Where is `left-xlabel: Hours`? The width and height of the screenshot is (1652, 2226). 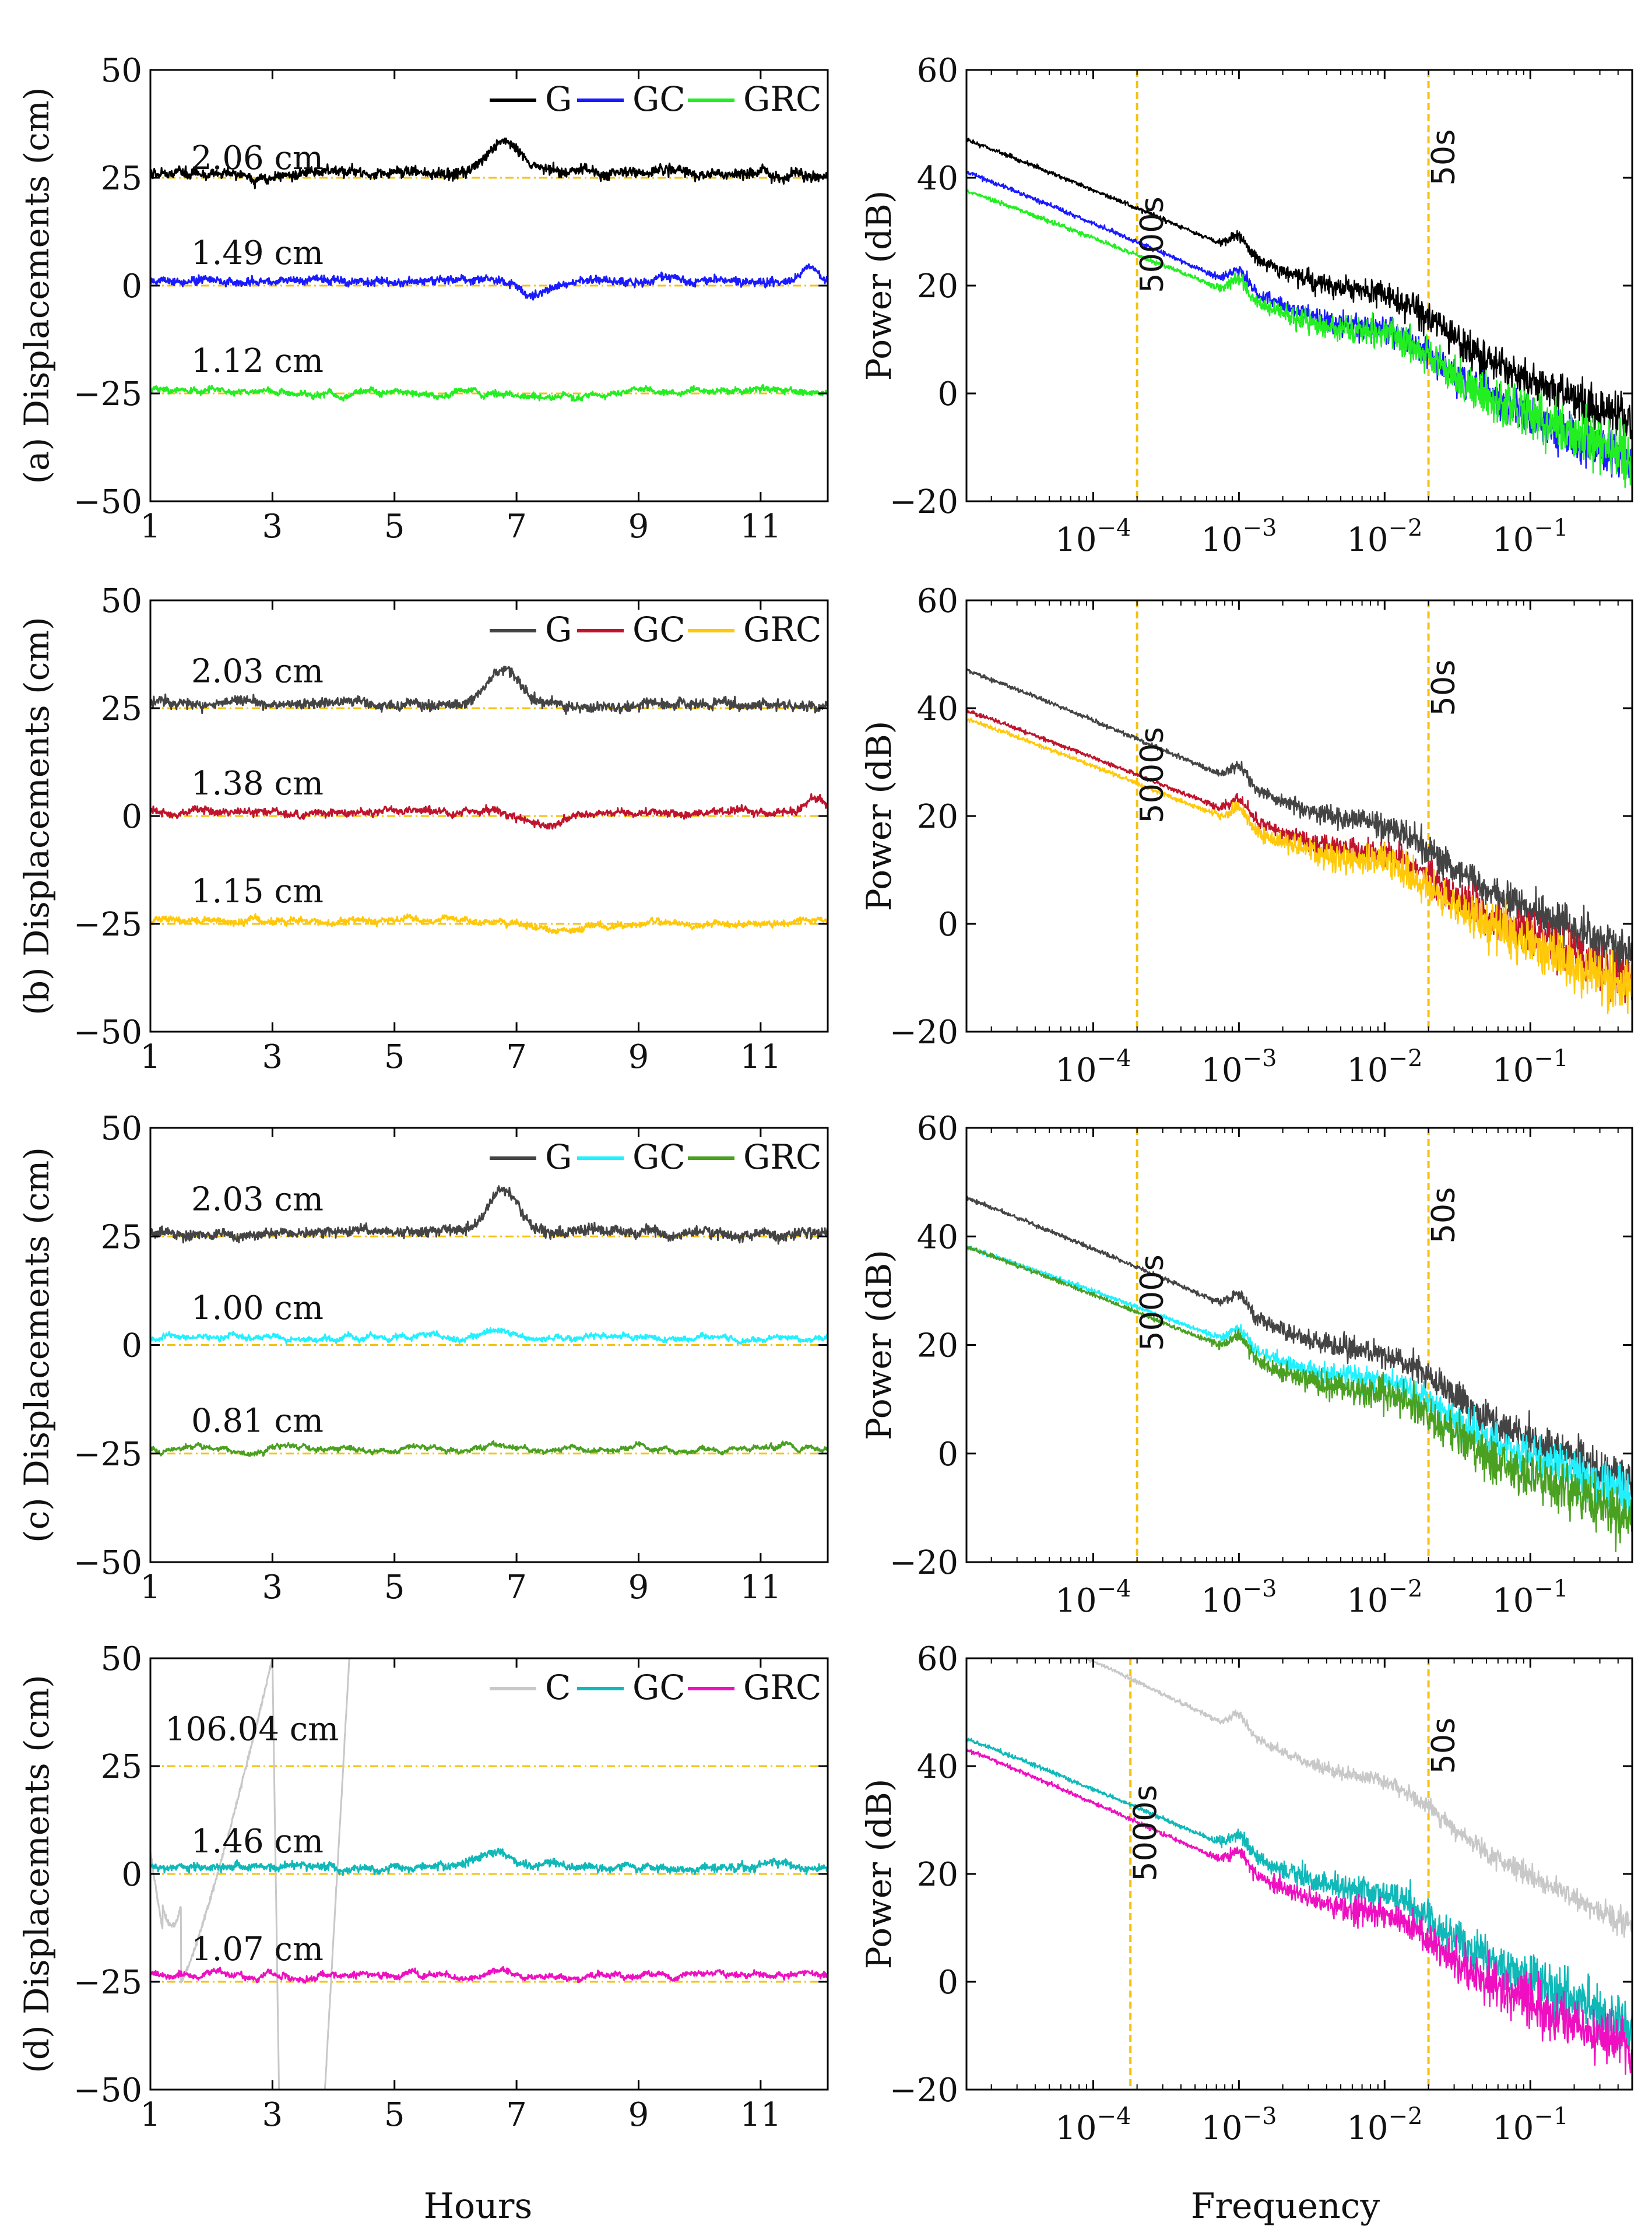 left-xlabel: Hours is located at coordinates (478, 2206).